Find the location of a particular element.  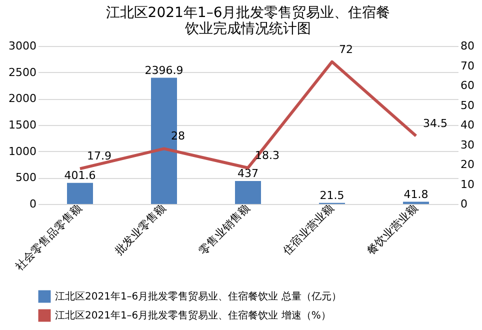

y2-tick-label: 20 is located at coordinates (467, 164).